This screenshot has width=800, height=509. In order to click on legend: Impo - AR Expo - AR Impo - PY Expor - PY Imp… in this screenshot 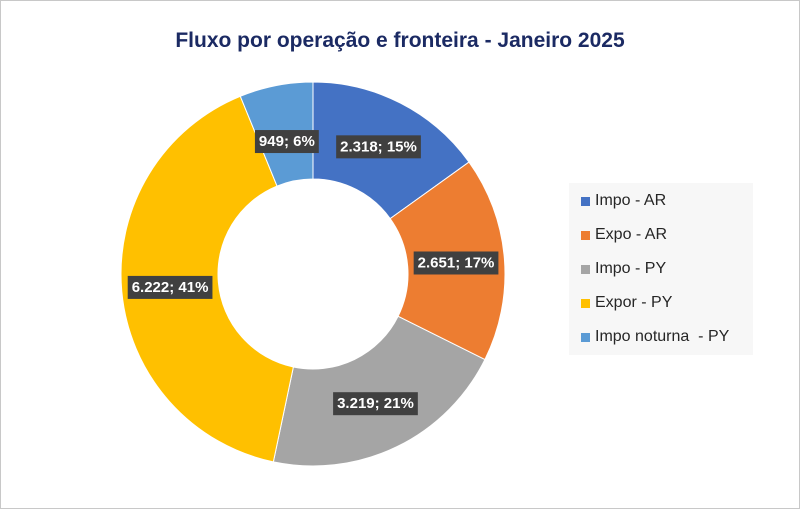, I will do `click(661, 269)`.